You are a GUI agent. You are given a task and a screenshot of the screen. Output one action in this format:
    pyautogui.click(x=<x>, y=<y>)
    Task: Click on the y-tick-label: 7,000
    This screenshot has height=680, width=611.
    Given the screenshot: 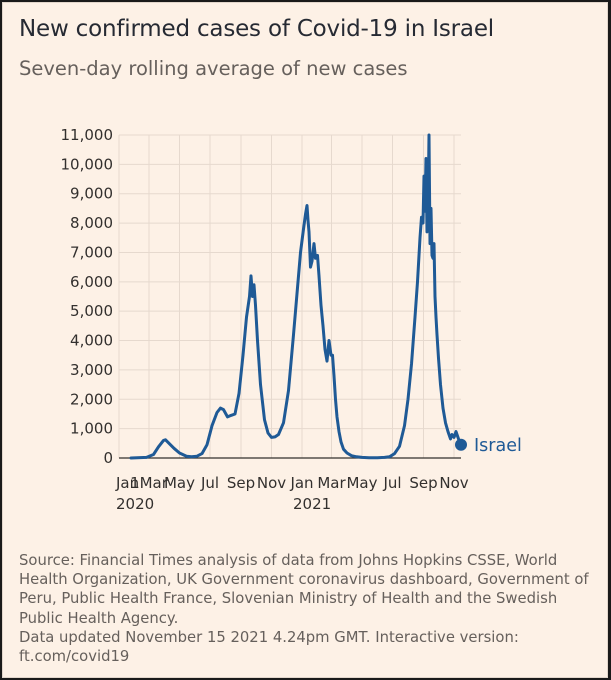 What is the action you would take?
    pyautogui.click(x=91, y=252)
    